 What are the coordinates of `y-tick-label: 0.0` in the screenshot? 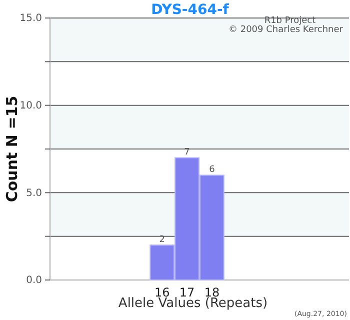 It's located at (34, 280).